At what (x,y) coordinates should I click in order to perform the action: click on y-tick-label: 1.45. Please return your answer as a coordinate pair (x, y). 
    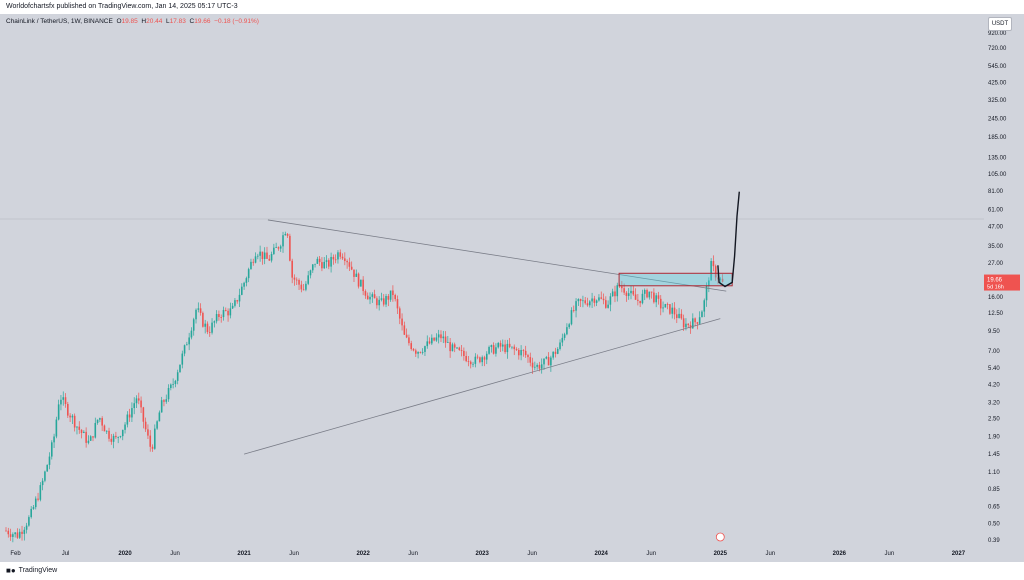
    Looking at the image, I should click on (994, 455).